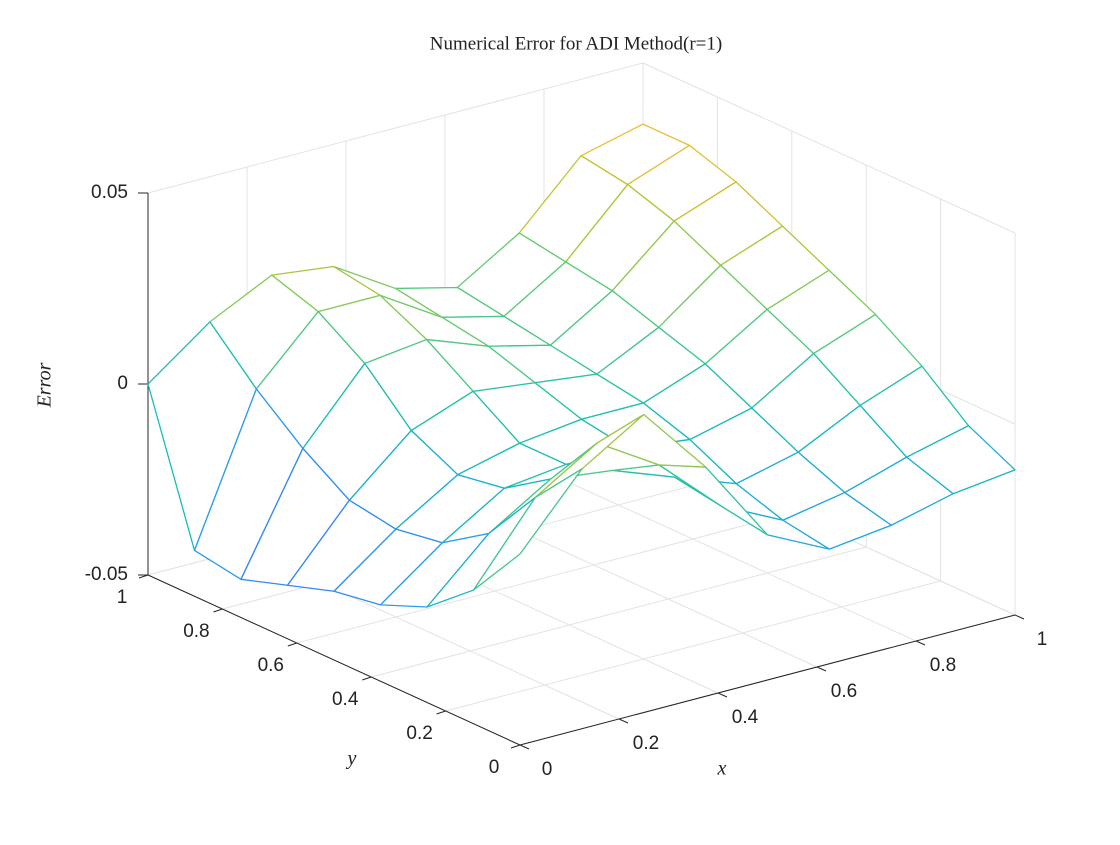 This screenshot has width=1120, height=845. Describe the element at coordinates (419, 733) in the screenshot. I see `y-tick-label: 0.2` at that location.